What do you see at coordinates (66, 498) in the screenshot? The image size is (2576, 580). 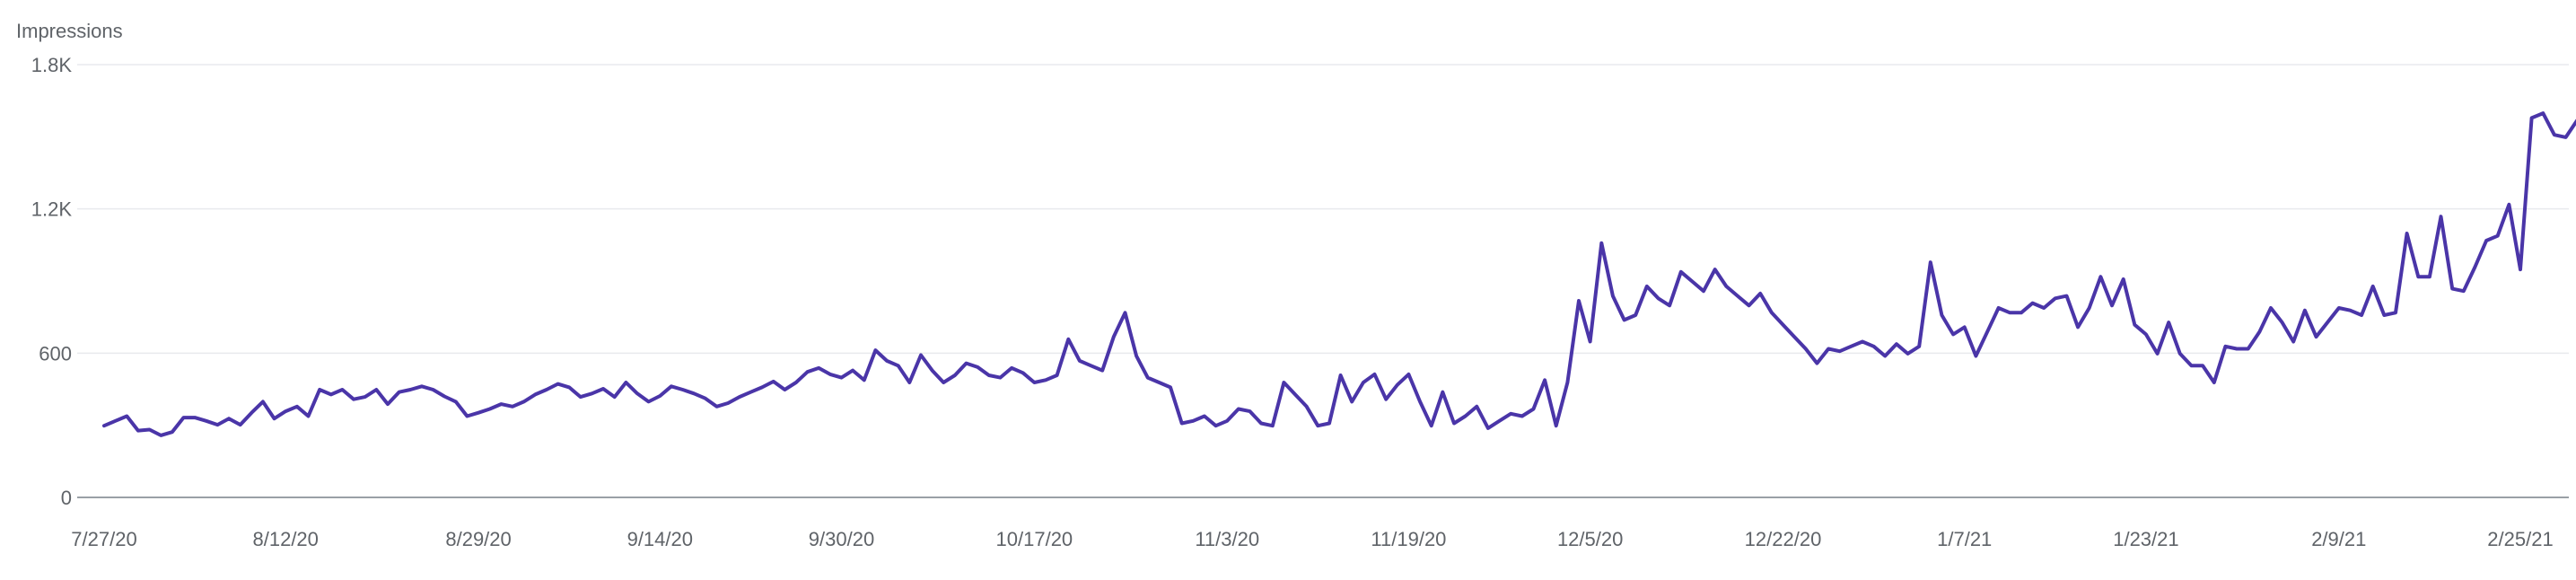 I see `y-tick-label: 0` at bounding box center [66, 498].